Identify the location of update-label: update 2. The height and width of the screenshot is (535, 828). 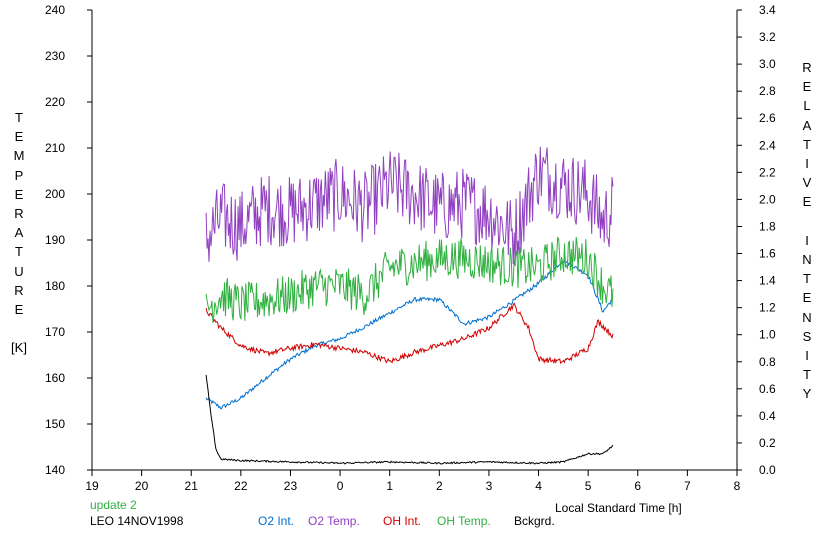
(113, 505).